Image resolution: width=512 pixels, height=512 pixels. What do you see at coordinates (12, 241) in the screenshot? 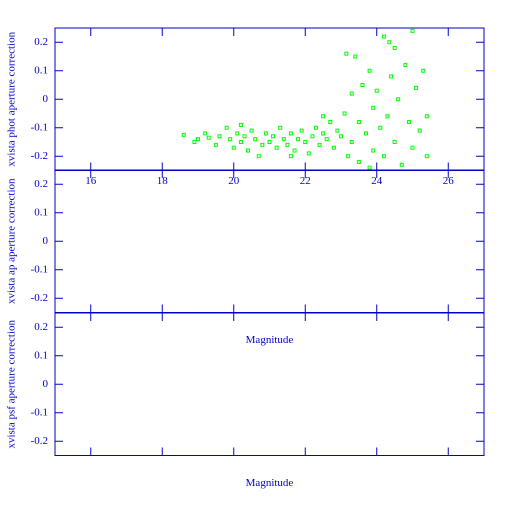
I see `y-axis-label: xvista ap aperture correction` at bounding box center [12, 241].